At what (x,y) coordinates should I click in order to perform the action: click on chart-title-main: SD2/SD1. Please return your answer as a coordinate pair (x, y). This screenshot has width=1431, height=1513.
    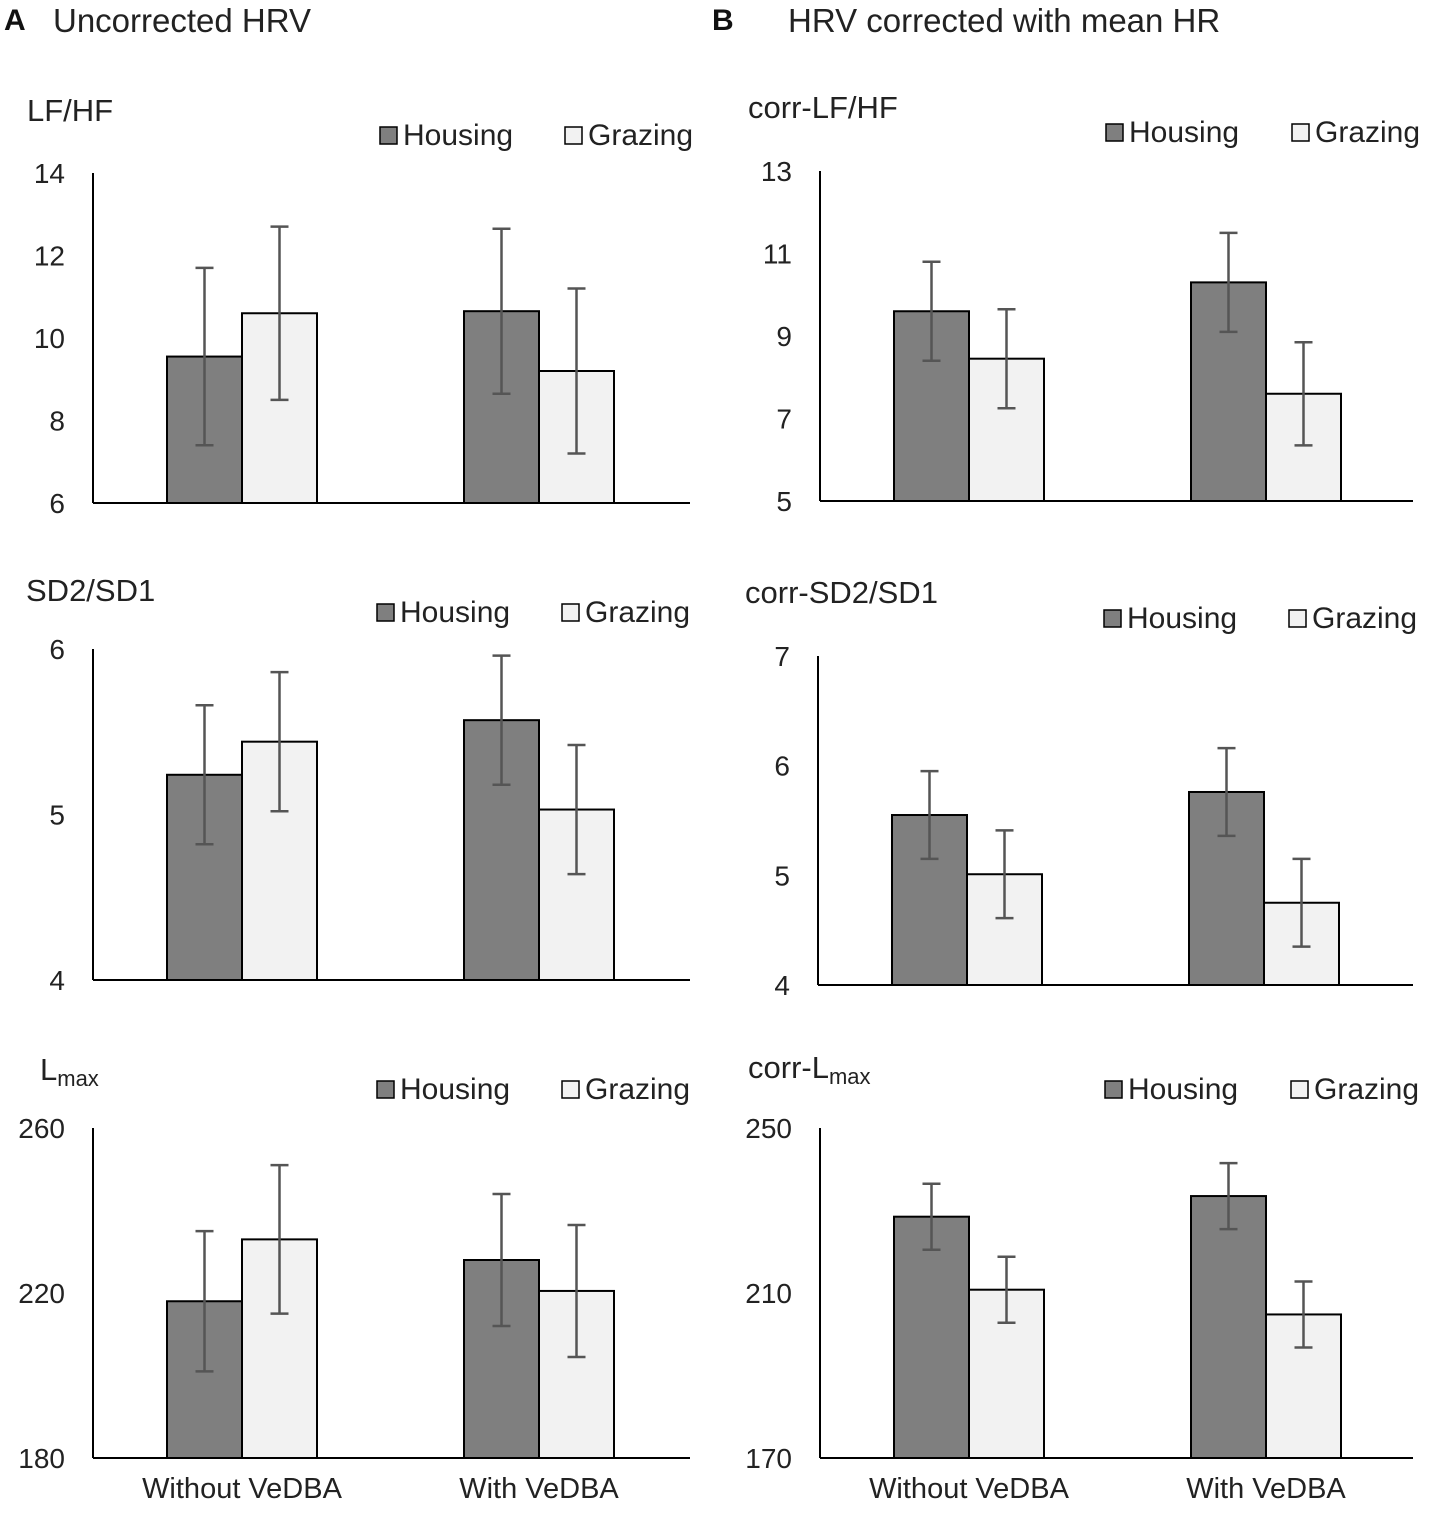
    Looking at the image, I should click on (90, 590).